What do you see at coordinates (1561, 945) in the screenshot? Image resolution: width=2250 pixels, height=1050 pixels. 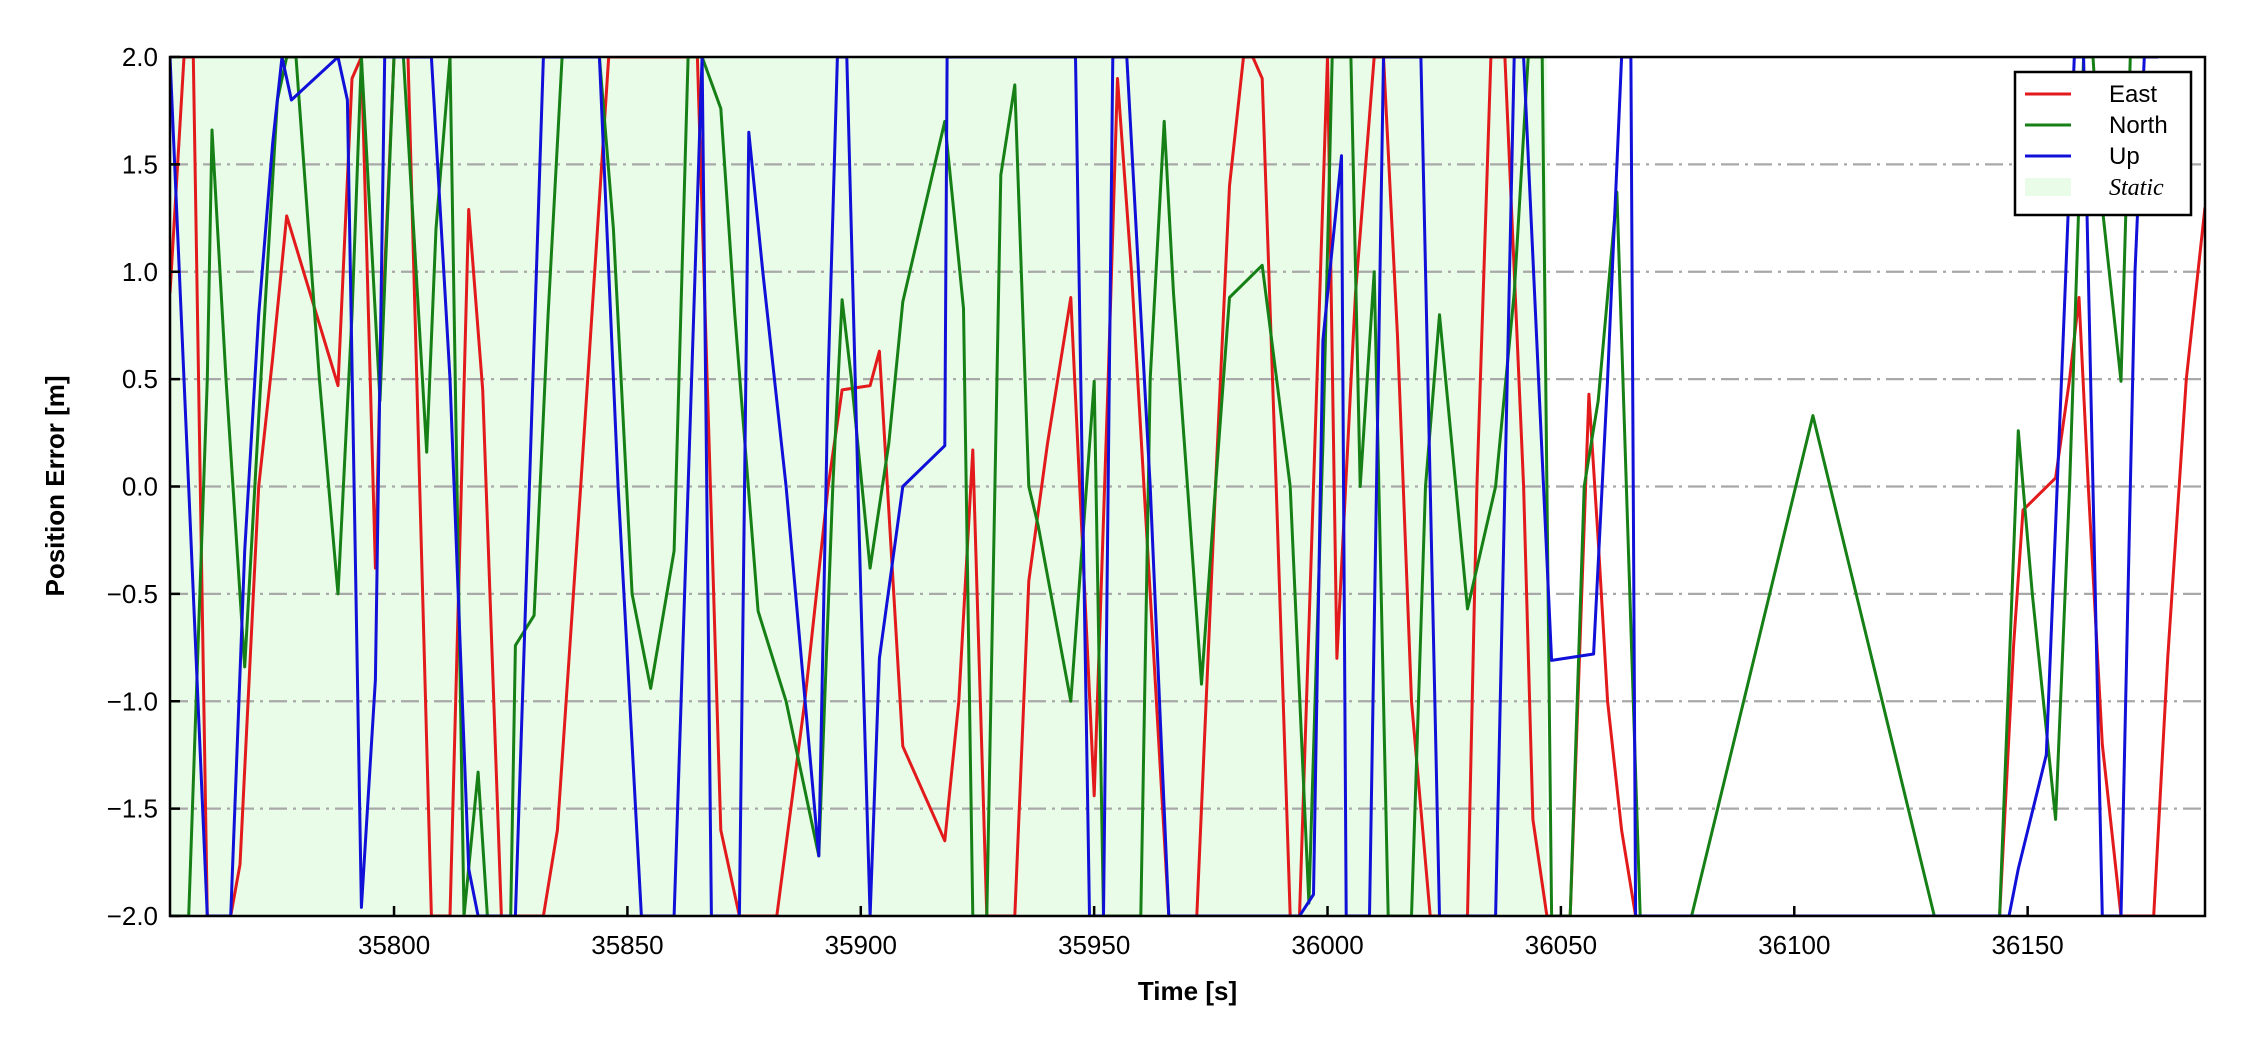 I see `x-tick-label-5: 36050` at bounding box center [1561, 945].